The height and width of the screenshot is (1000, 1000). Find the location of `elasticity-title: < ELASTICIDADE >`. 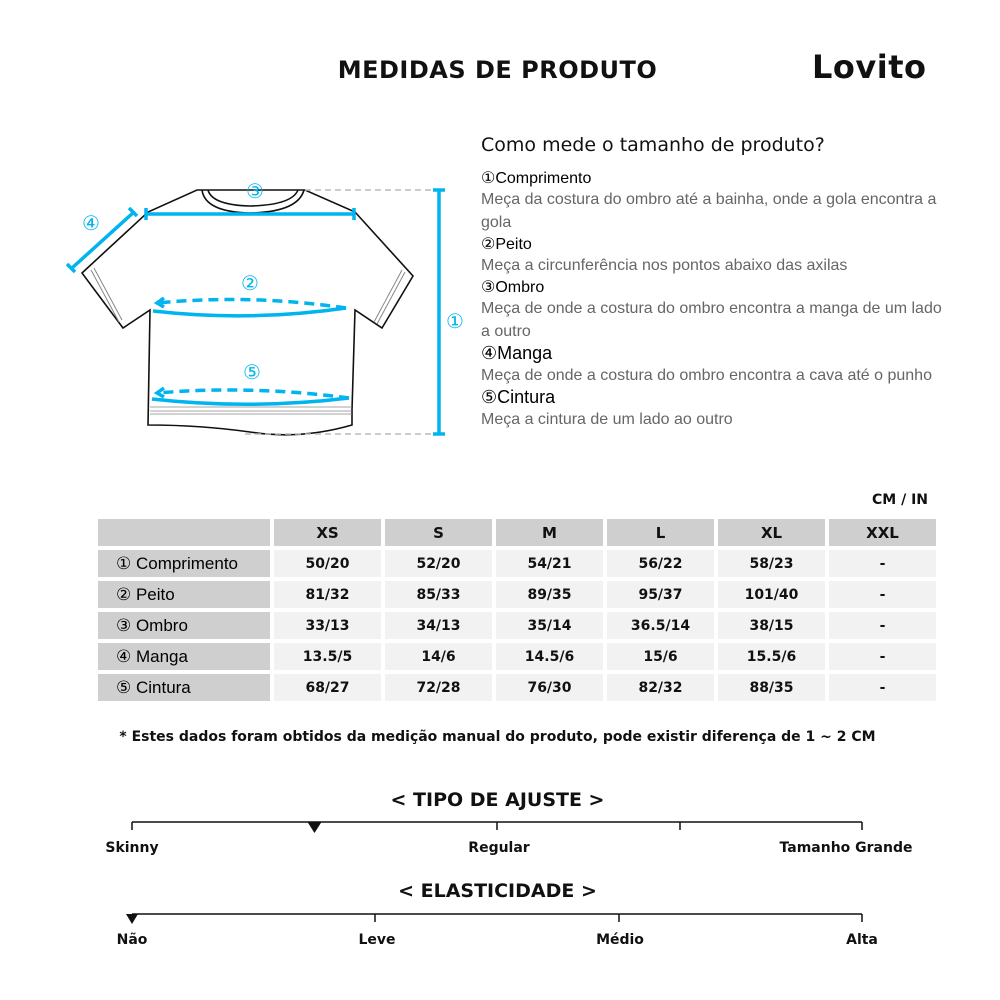

elasticity-title: < ELASTICIDADE > is located at coordinates (497, 891).